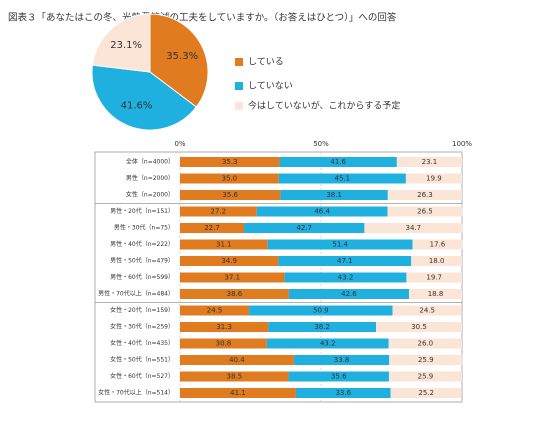 The image size is (536, 433). I want to click on bar-label: 19.7, so click(434, 278).